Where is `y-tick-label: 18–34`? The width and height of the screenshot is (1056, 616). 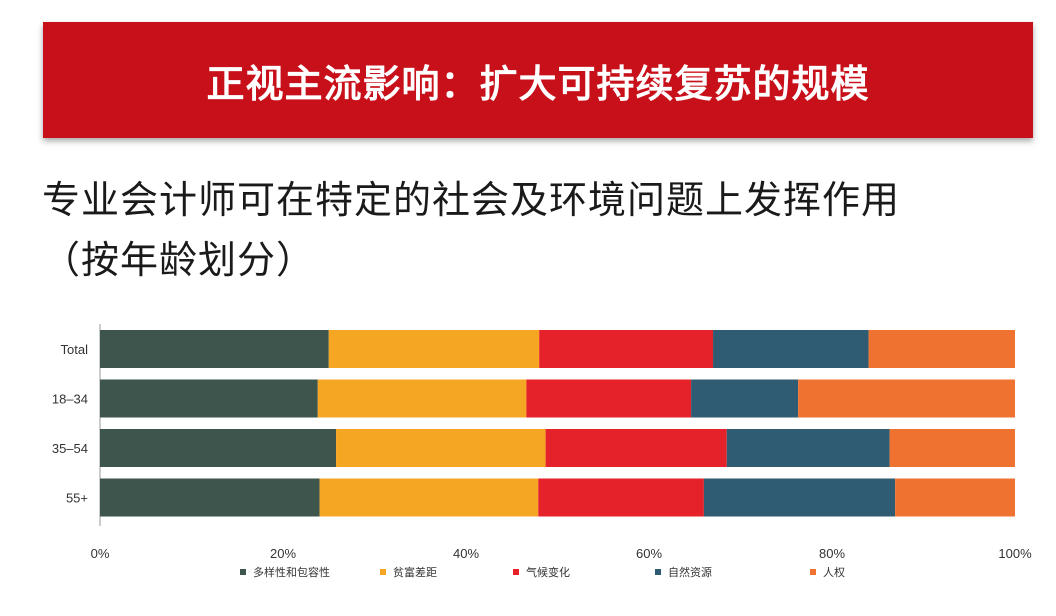
y-tick-label: 18–34 is located at coordinates (70, 399).